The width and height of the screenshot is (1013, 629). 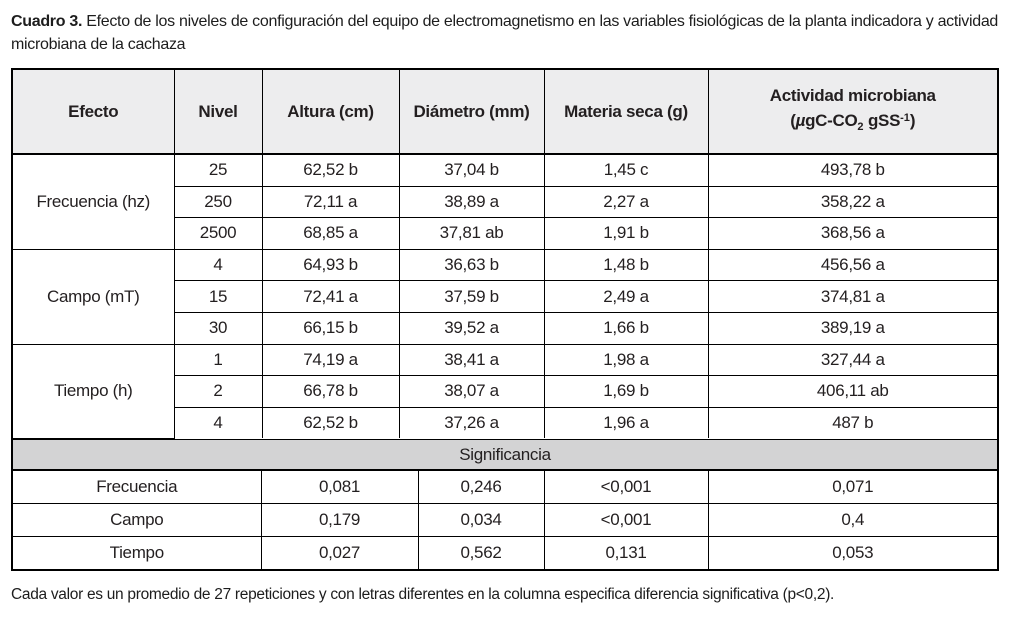 I want to click on header-actividad: Actividad microbiana (µgC-CO2 gSS-1), so click(x=852, y=112).